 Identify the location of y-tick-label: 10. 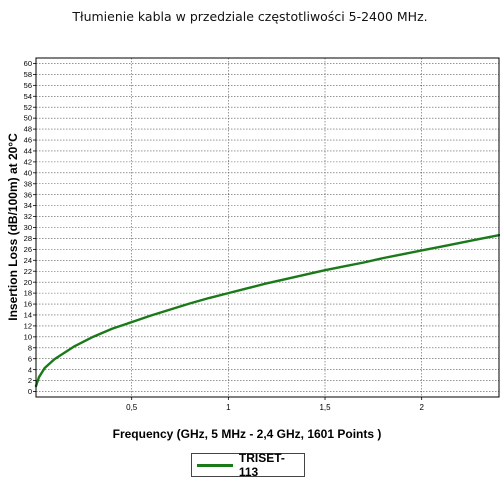
(28, 336).